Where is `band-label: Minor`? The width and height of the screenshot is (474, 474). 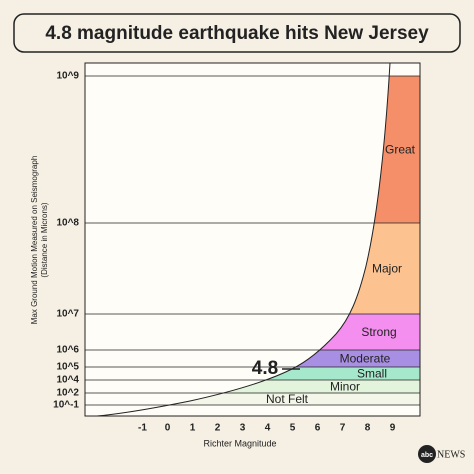 band-label: Minor is located at coordinates (345, 387).